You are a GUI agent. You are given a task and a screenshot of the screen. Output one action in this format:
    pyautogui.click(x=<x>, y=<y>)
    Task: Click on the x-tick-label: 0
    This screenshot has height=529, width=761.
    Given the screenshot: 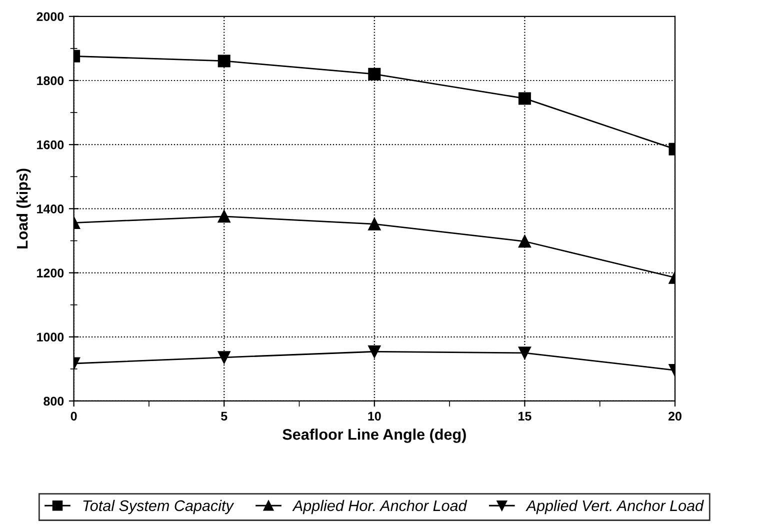 What is the action you would take?
    pyautogui.click(x=73, y=416)
    